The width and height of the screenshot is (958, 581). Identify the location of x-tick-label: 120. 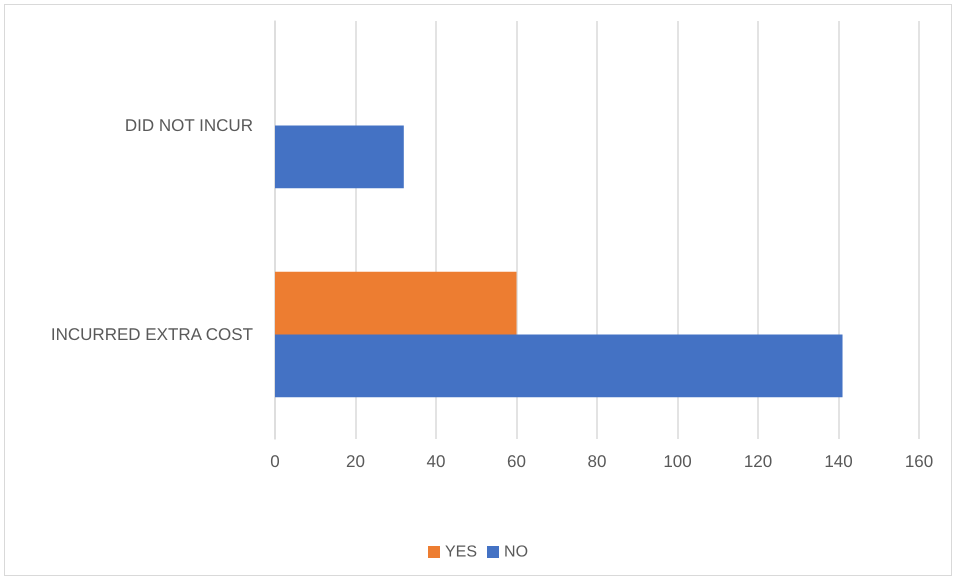
(758, 461).